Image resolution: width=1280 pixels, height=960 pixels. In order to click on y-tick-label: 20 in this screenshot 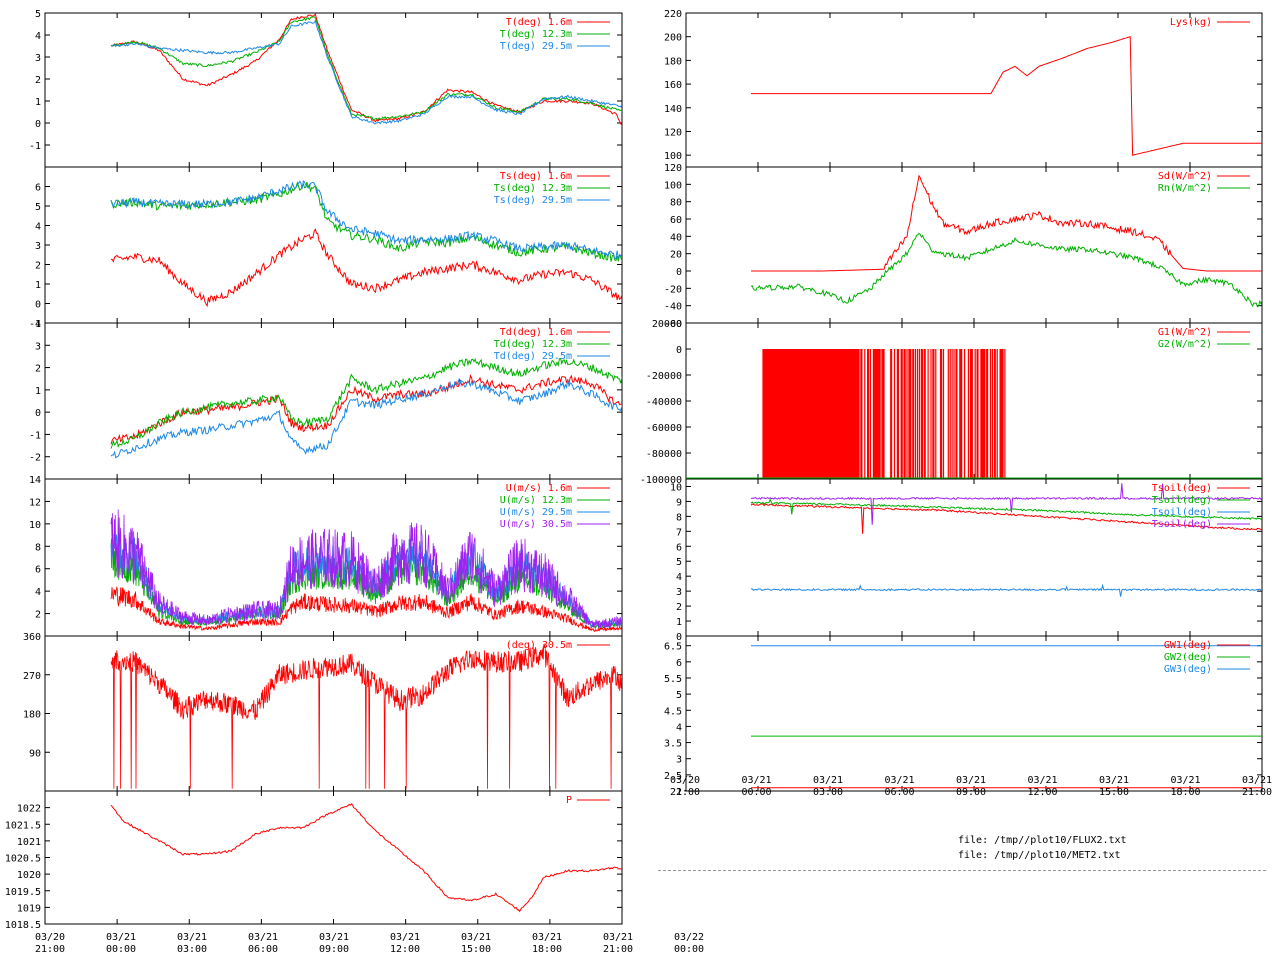, I will do `click(676, 255)`.